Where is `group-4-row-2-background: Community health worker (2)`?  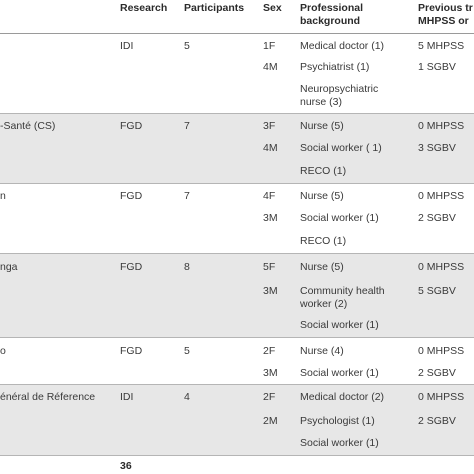 group-4-row-2-background: Community health worker (2) is located at coordinates (342, 297).